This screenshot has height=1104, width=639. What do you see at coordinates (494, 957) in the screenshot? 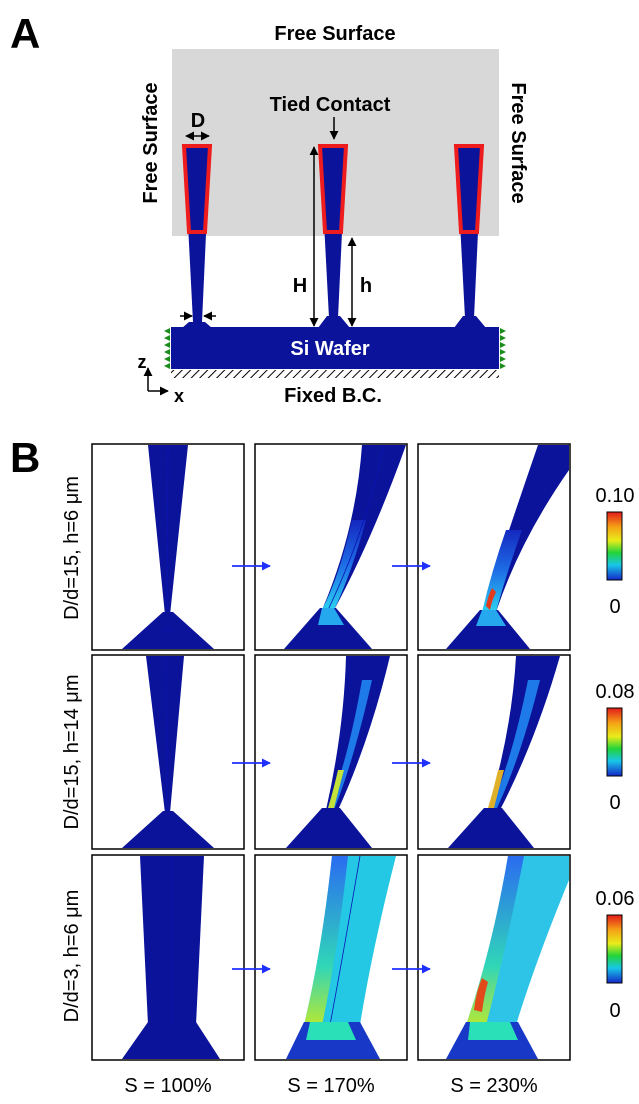
I see `cell-r3-c3` at bounding box center [494, 957].